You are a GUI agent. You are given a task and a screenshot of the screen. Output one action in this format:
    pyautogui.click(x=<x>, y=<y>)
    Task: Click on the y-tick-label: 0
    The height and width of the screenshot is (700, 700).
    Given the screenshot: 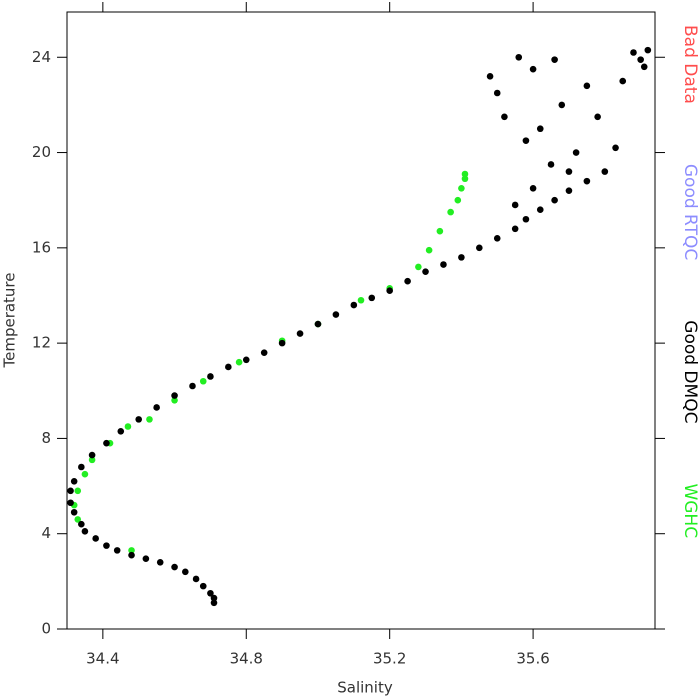 What is the action you would take?
    pyautogui.click(x=46, y=629)
    